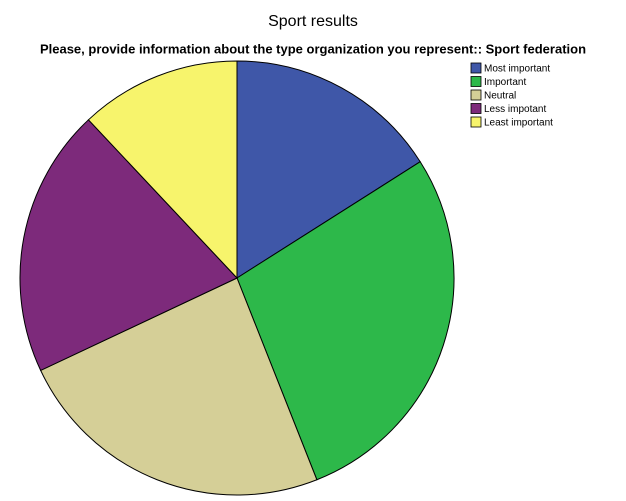 This screenshot has width=626, height=501. What do you see at coordinates (517, 69) in the screenshot?
I see `legend-label: Most important` at bounding box center [517, 69].